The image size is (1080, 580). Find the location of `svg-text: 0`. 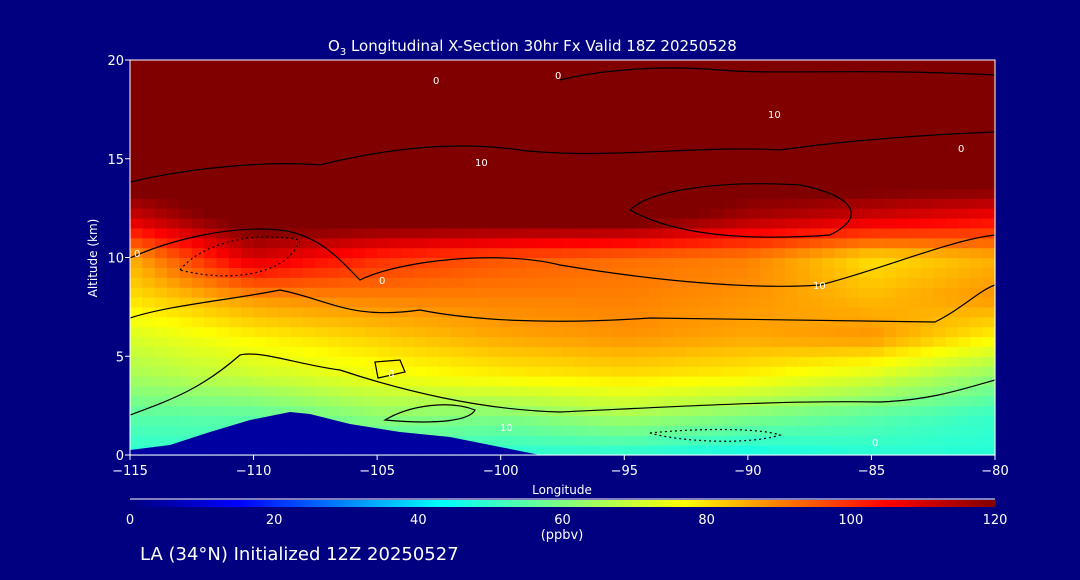

svg-text: 0 is located at coordinates (436, 81).